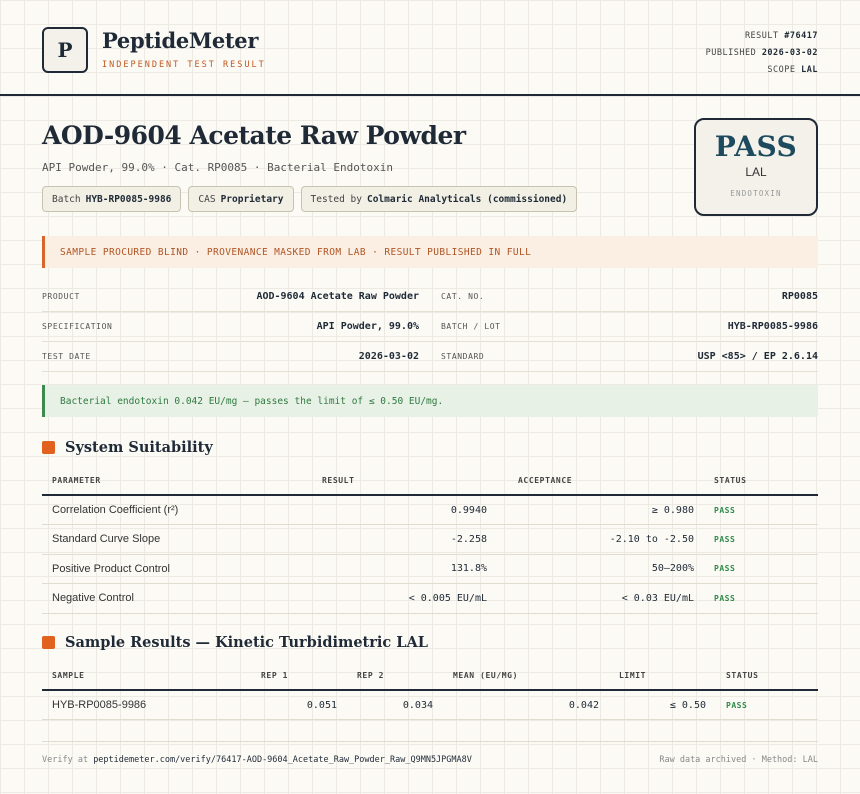 The image size is (860, 794). Describe the element at coordinates (600, 510) in the screenshot. I see `acceptance-cell: ≥ 0.980` at that location.